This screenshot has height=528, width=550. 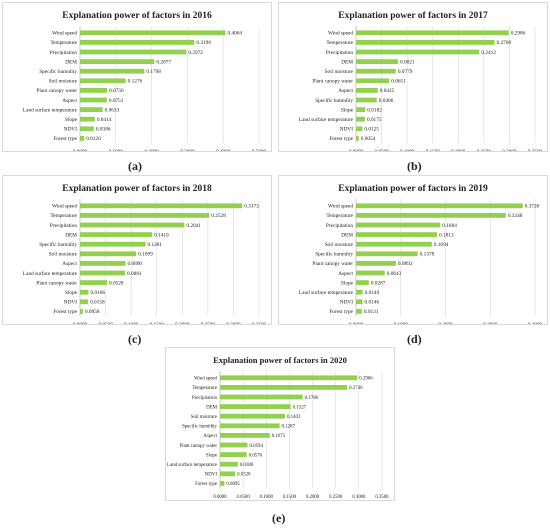 What do you see at coordinates (368, 139) in the screenshot?
I see `bar-value-label: 0.0054` at bounding box center [368, 139].